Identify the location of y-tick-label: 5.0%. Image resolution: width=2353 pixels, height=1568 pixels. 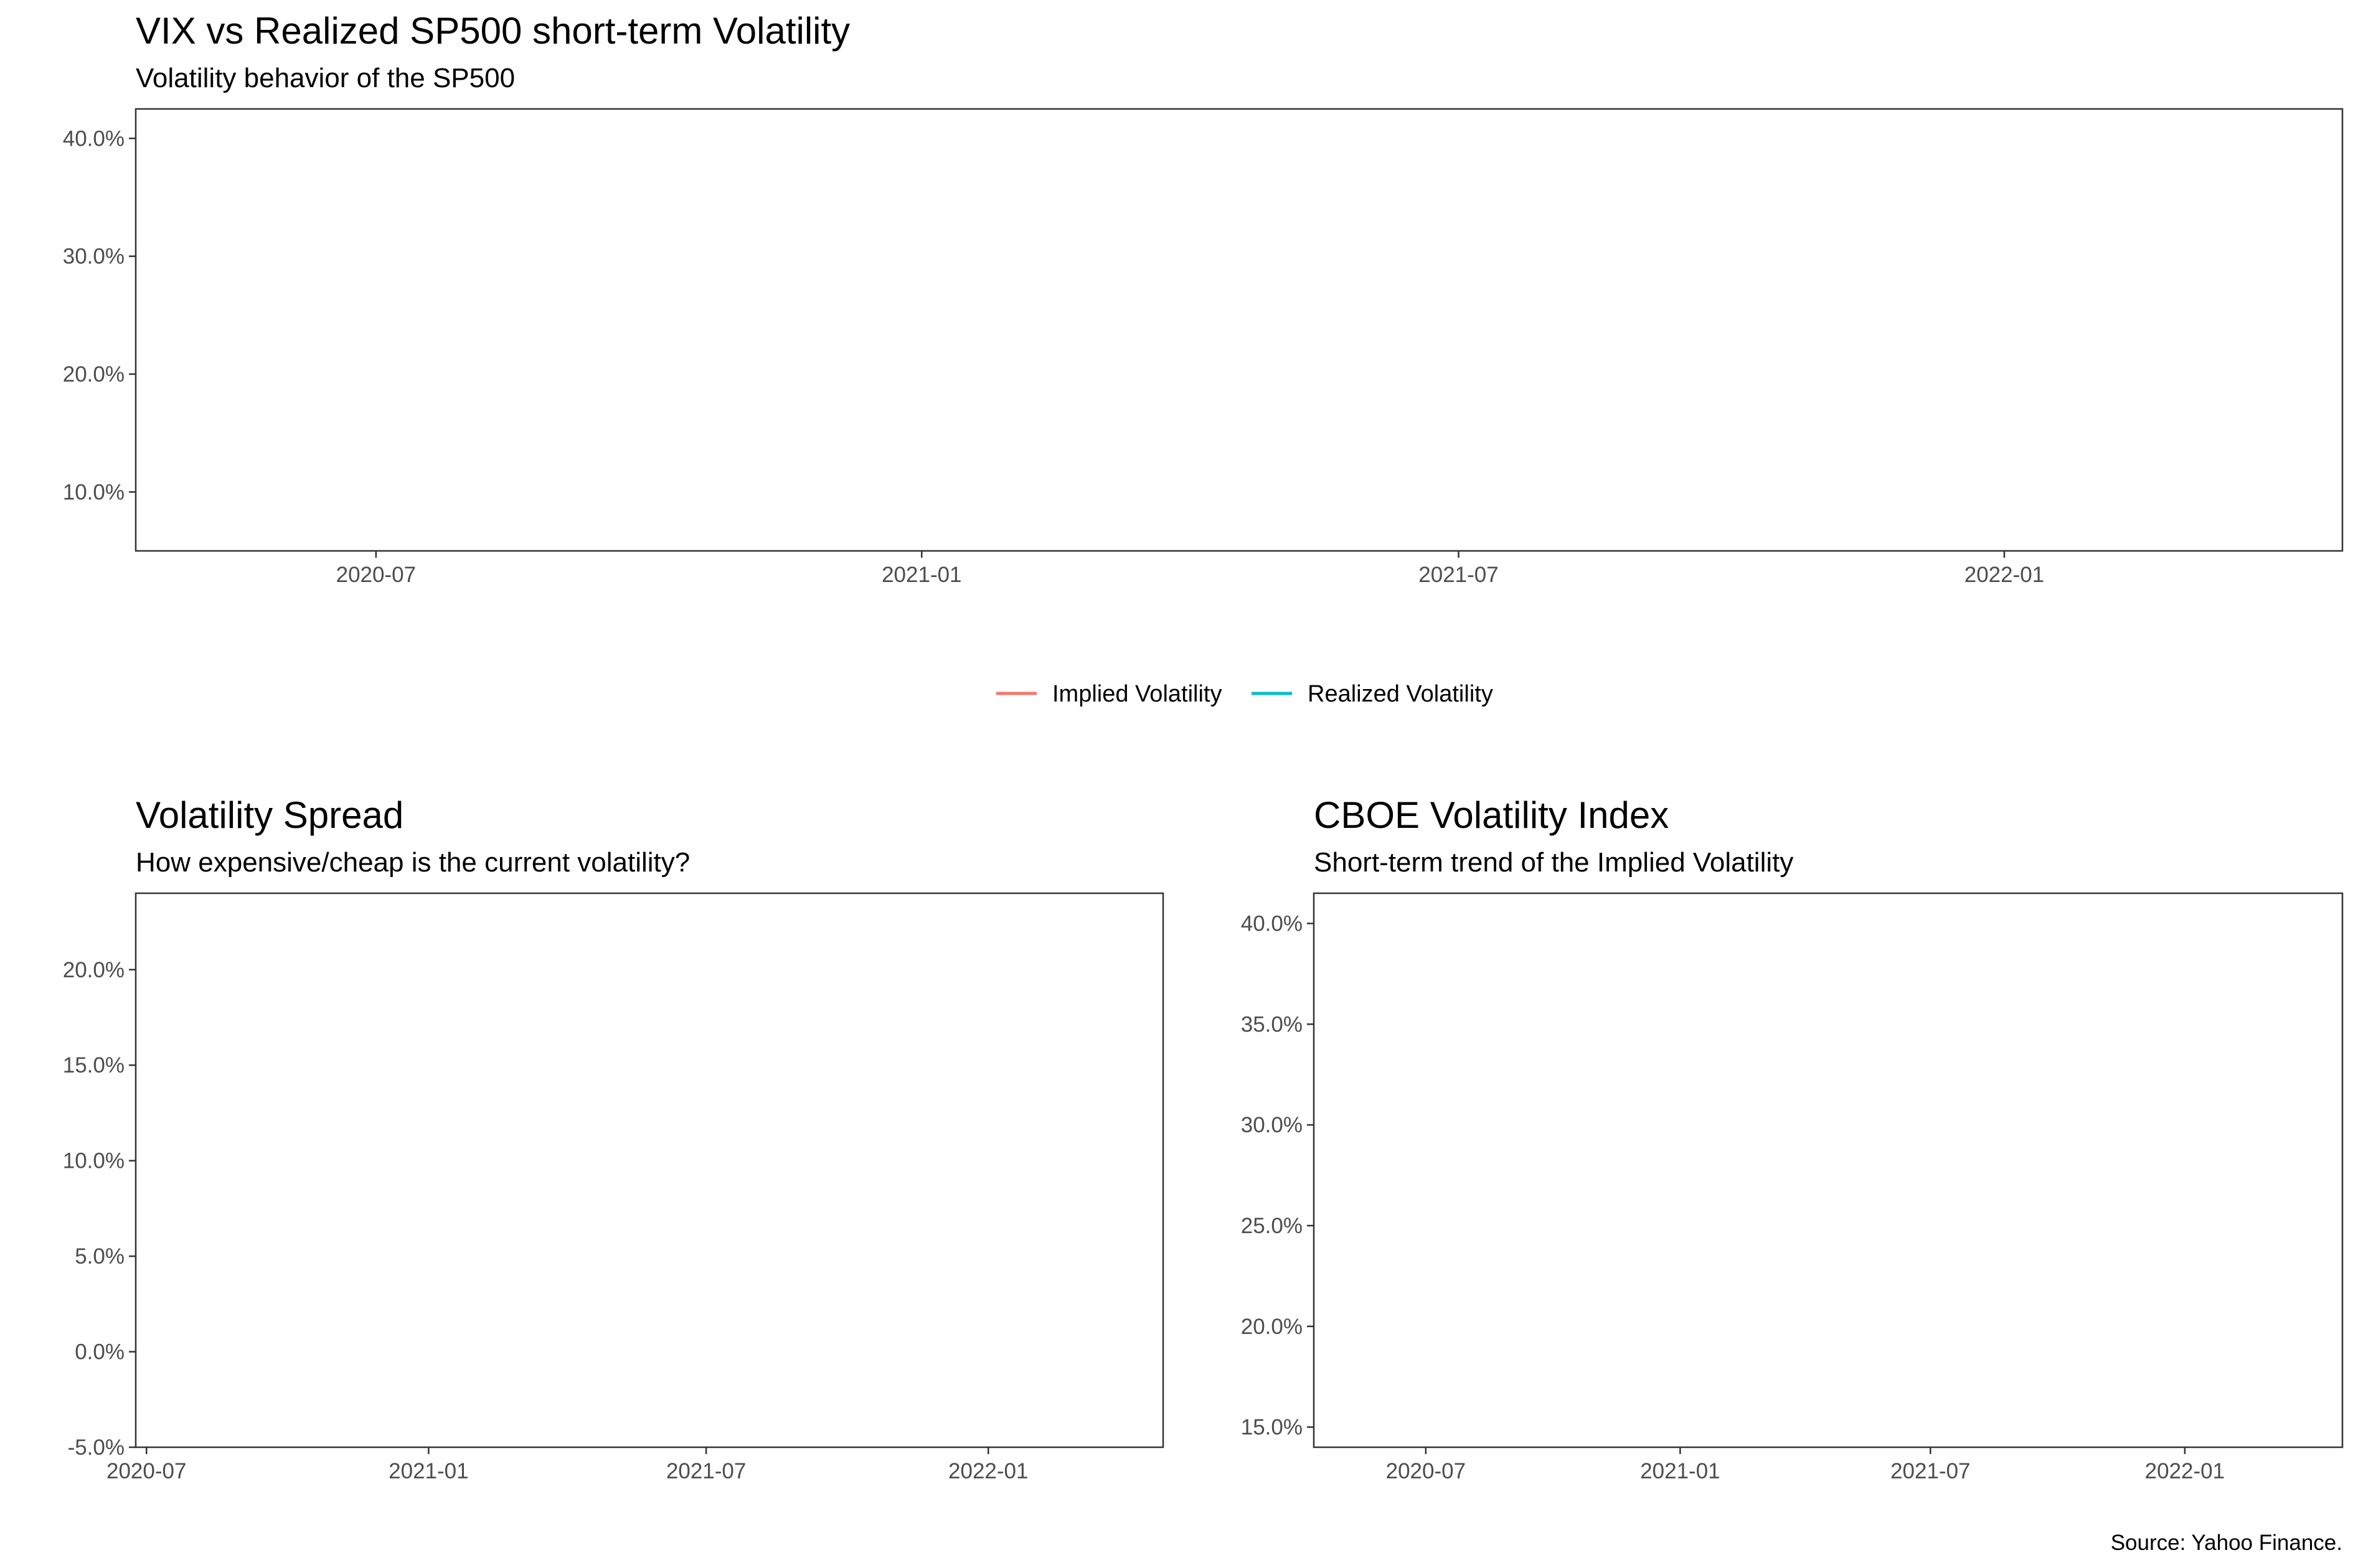
(100, 1256).